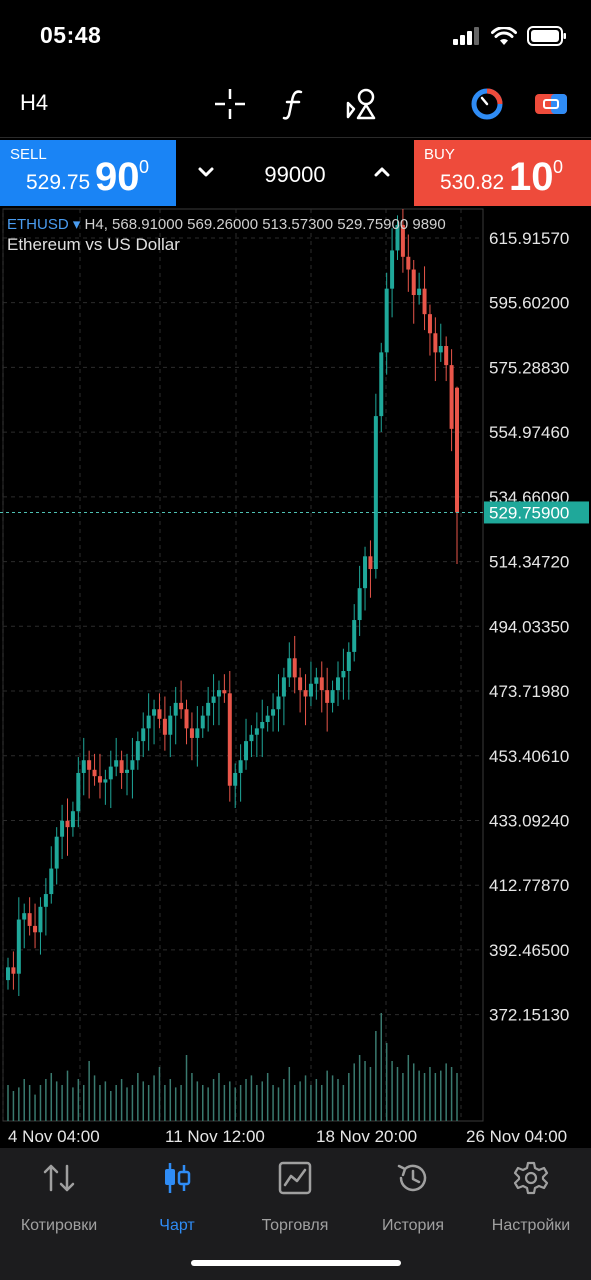  I want to click on nav-trade-label: Торговля, so click(295, 1225).